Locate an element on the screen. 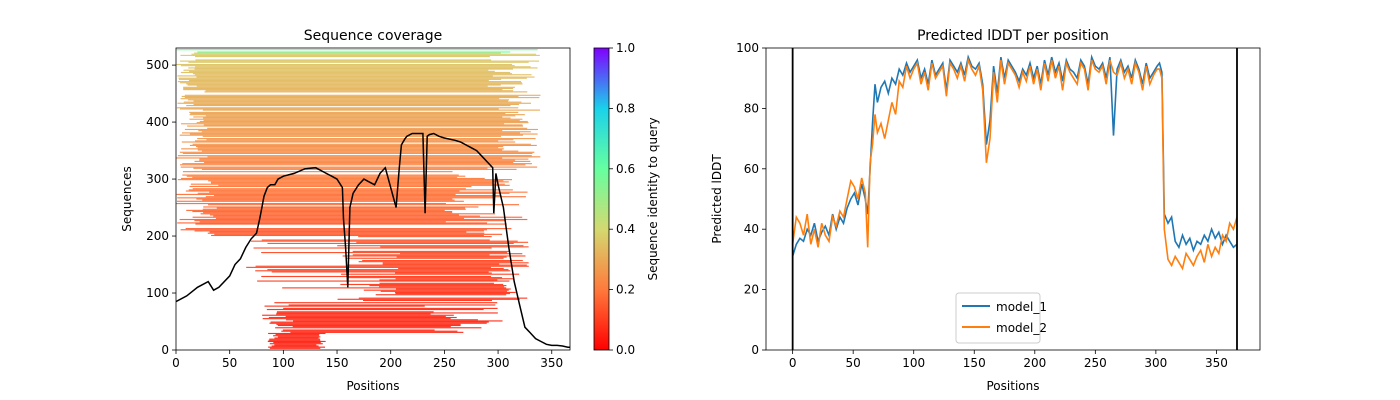 The width and height of the screenshot is (1400, 400). colorbar-tick-label: 0.4 is located at coordinates (625, 229).